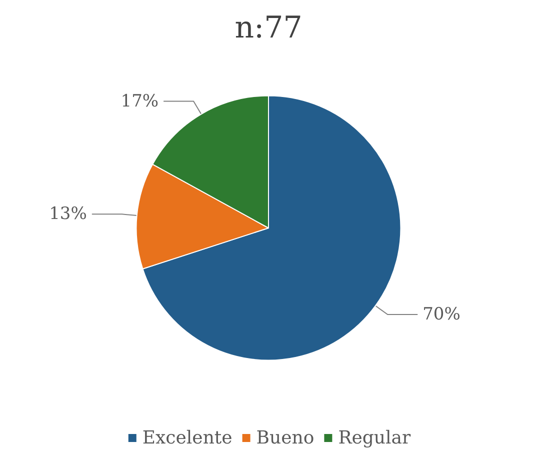  What do you see at coordinates (139, 101) in the screenshot?
I see `data-label: 17%` at bounding box center [139, 101].